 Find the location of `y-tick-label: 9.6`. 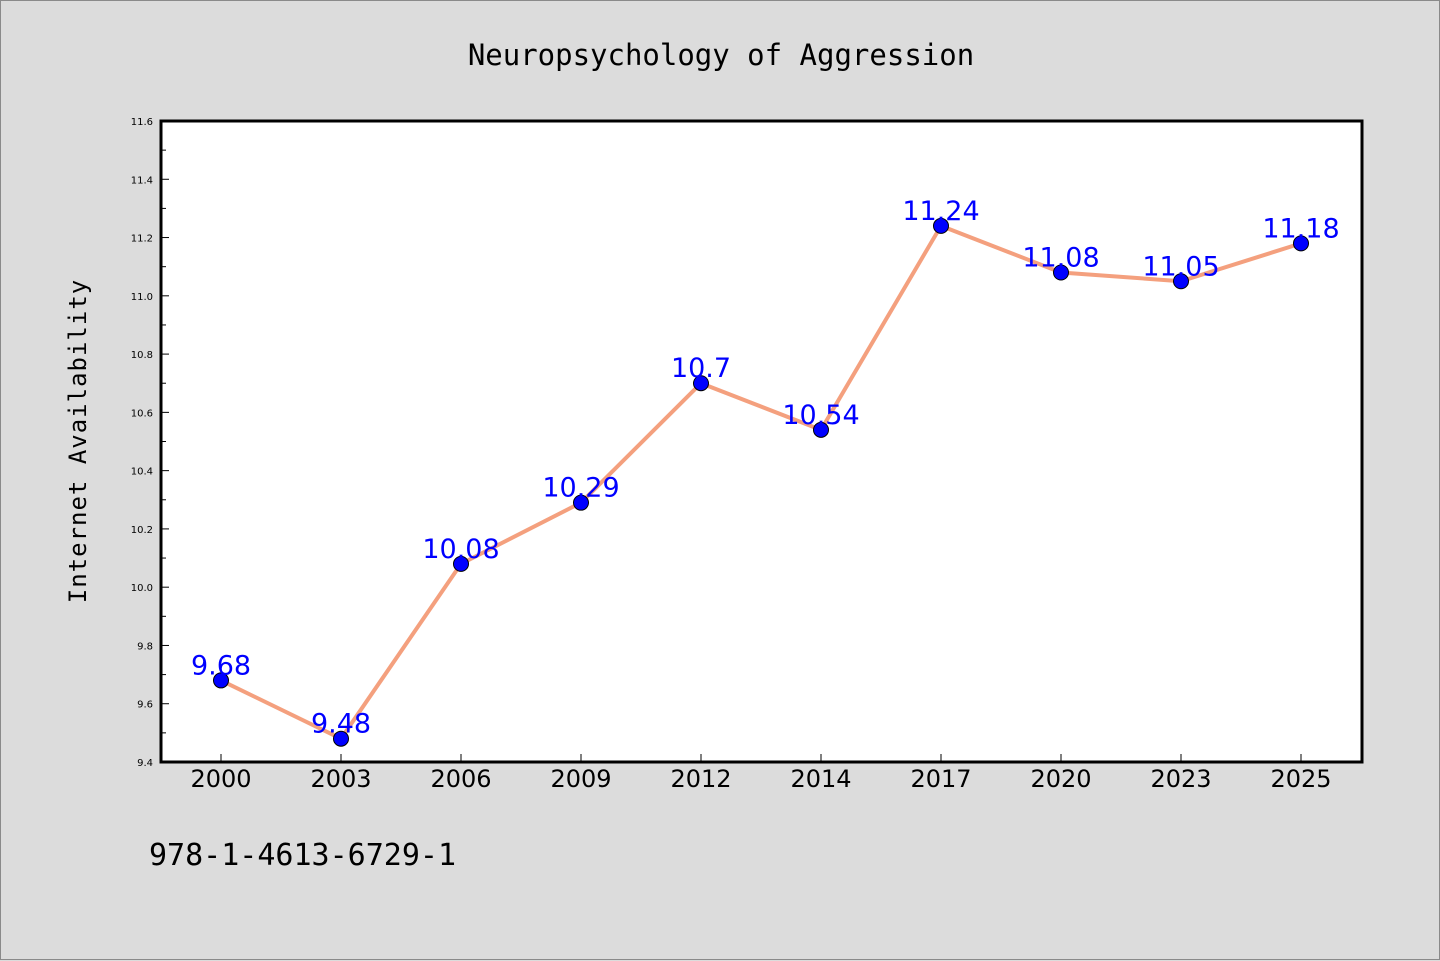

y-tick-label: 9.6 is located at coordinates (145, 705).